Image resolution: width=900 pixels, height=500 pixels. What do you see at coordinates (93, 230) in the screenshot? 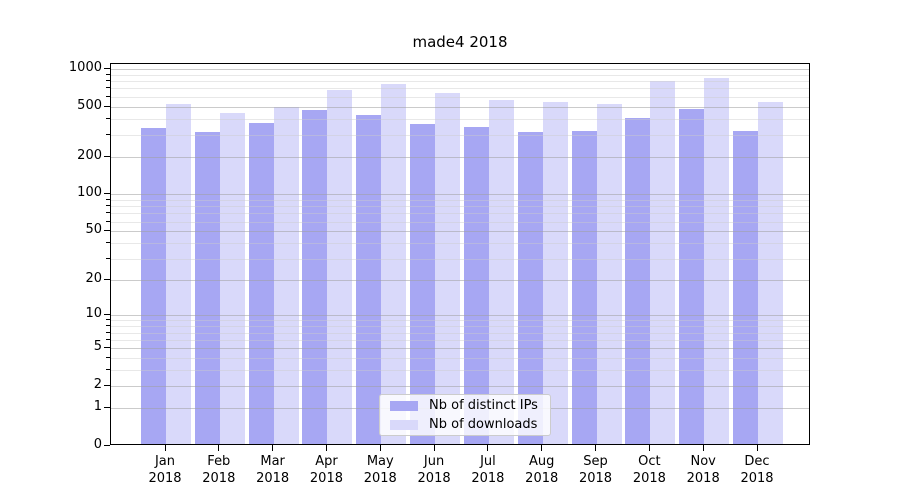
I see `y-tick-label: 50` at bounding box center [93, 230].